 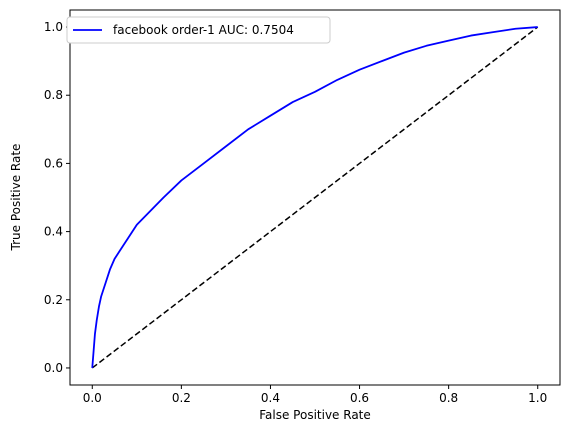 What do you see at coordinates (57, 197) in the screenshot?
I see `y-axis: 0.0 0.2 0.4 0.6 0.8 1.0` at bounding box center [57, 197].